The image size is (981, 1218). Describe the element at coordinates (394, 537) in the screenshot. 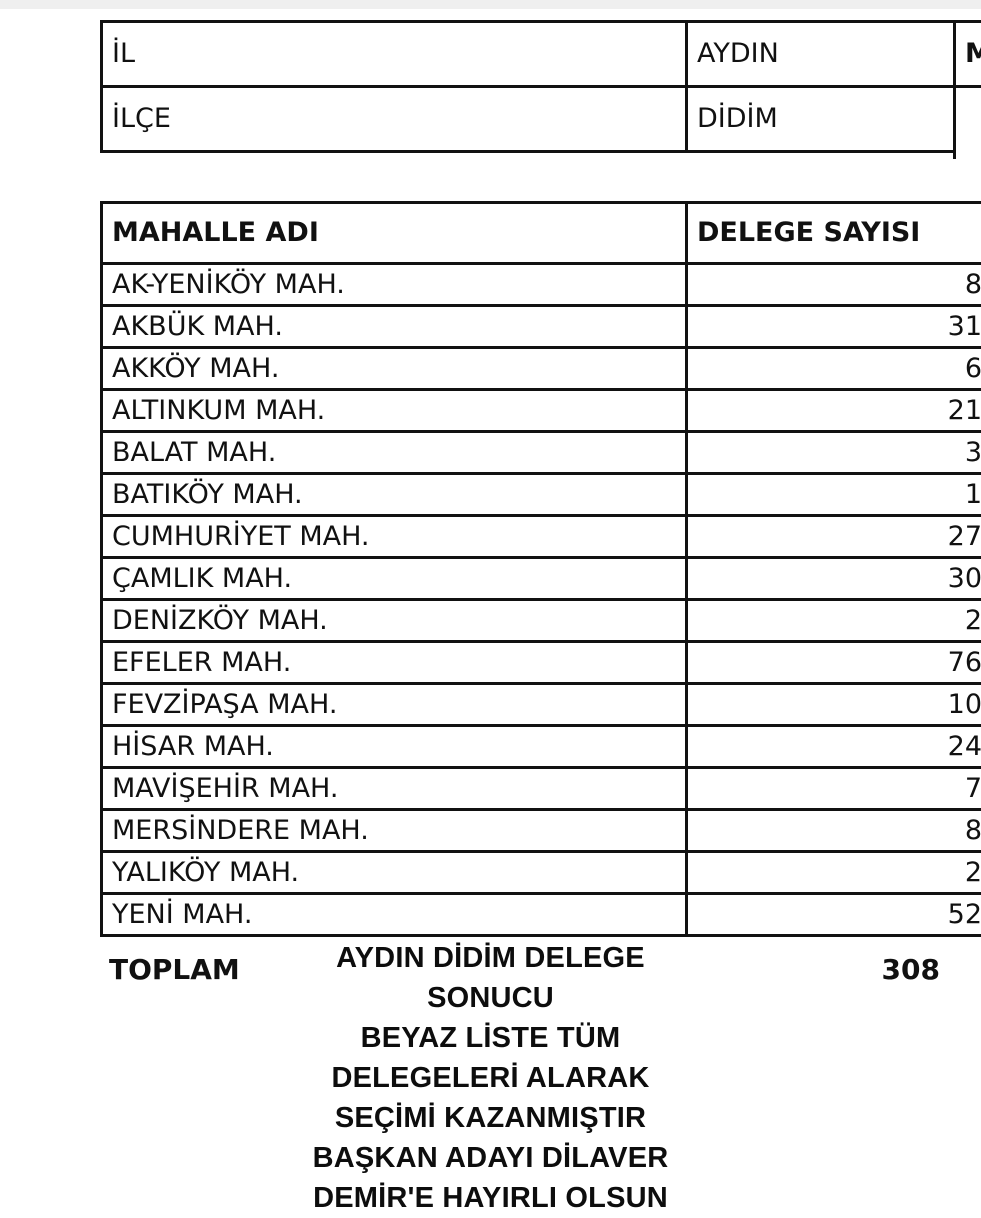

I see `cell-mahalle-adi: CUMHURİYET MAH.` at that location.